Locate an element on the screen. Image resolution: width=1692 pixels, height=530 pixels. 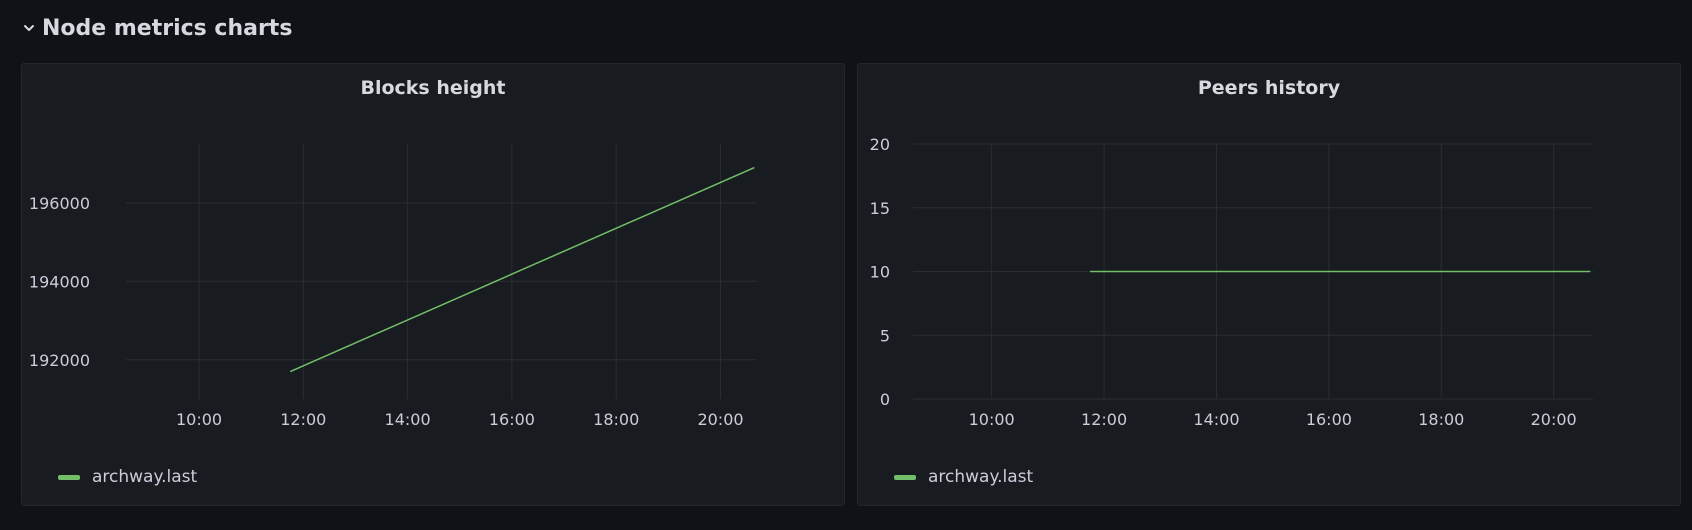
y-tick-label: 20 is located at coordinates (880, 144).